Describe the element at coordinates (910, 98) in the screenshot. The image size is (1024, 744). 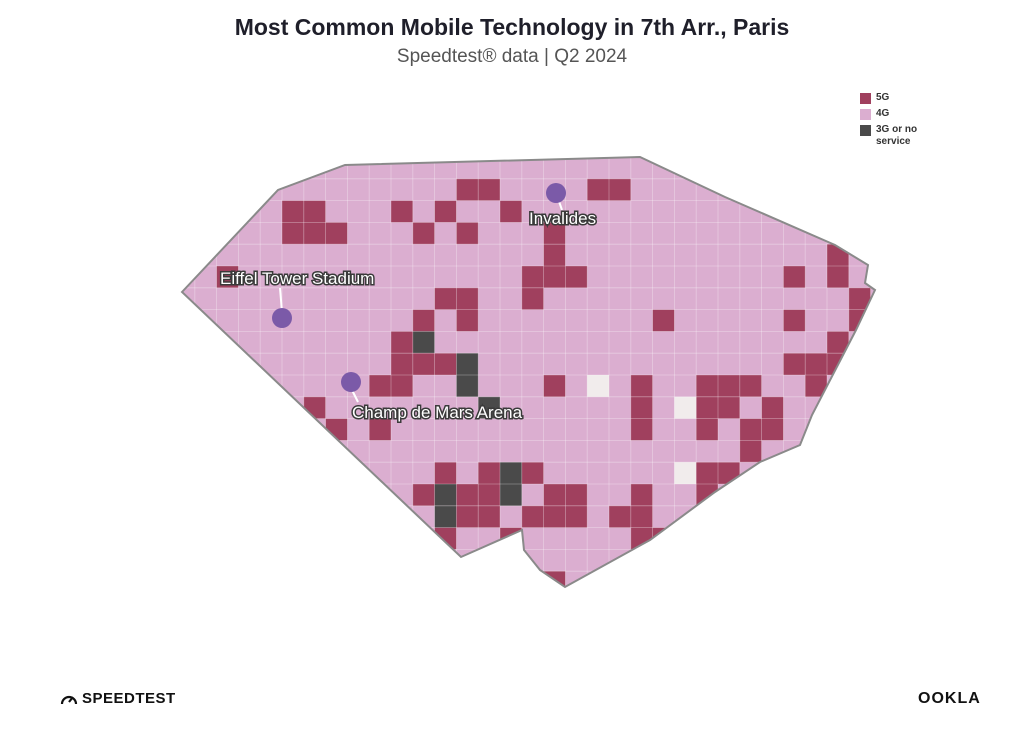
I see `legend-item-5g: 5G` at that location.